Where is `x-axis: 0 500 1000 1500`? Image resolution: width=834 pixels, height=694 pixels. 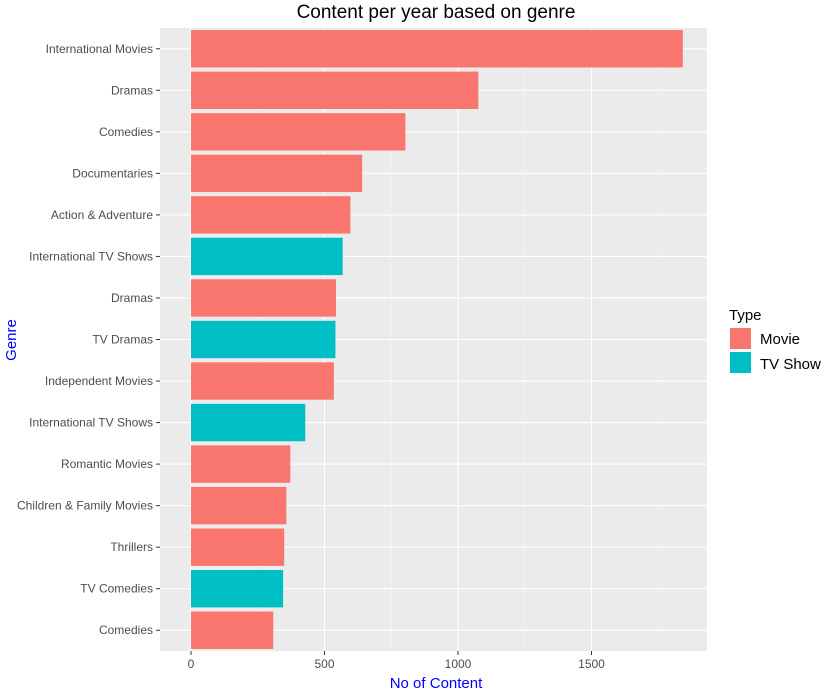 x-axis: 0 500 1000 1500 is located at coordinates (396, 661).